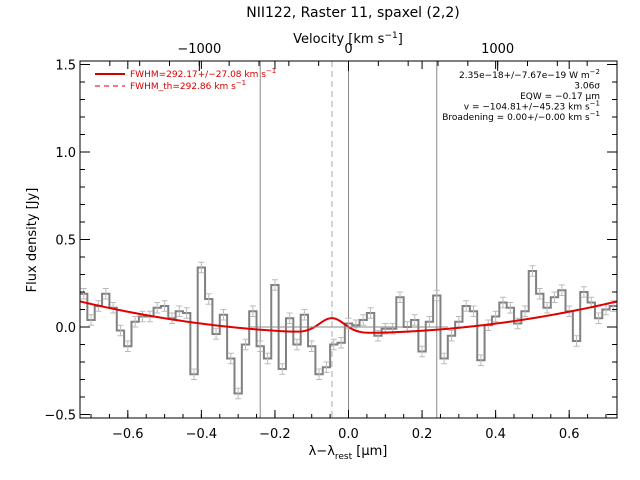 The width and height of the screenshot is (640, 480). Describe the element at coordinates (275, 434) in the screenshot. I see `x-tick-label: −0.2` at that location.